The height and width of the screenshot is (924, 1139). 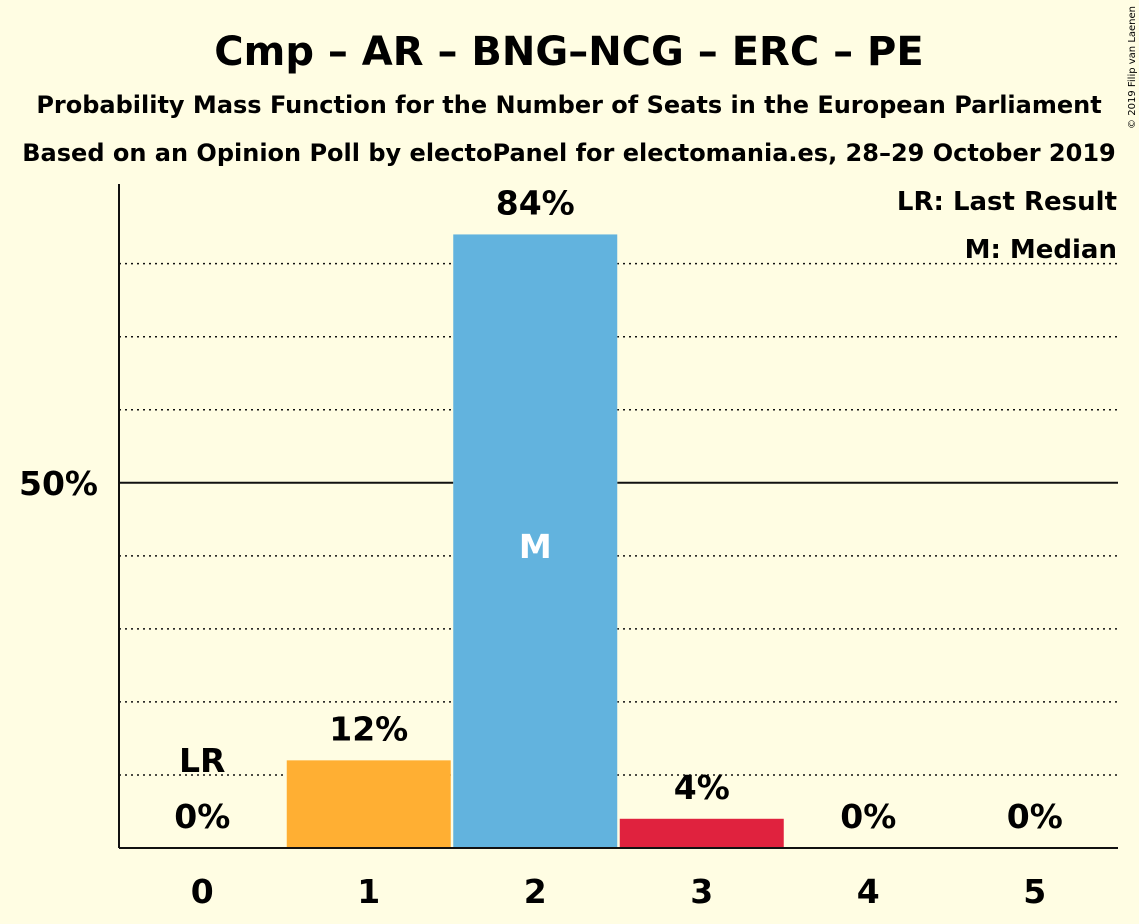 I want to click on data-label-4: 0%, so click(x=868, y=816).